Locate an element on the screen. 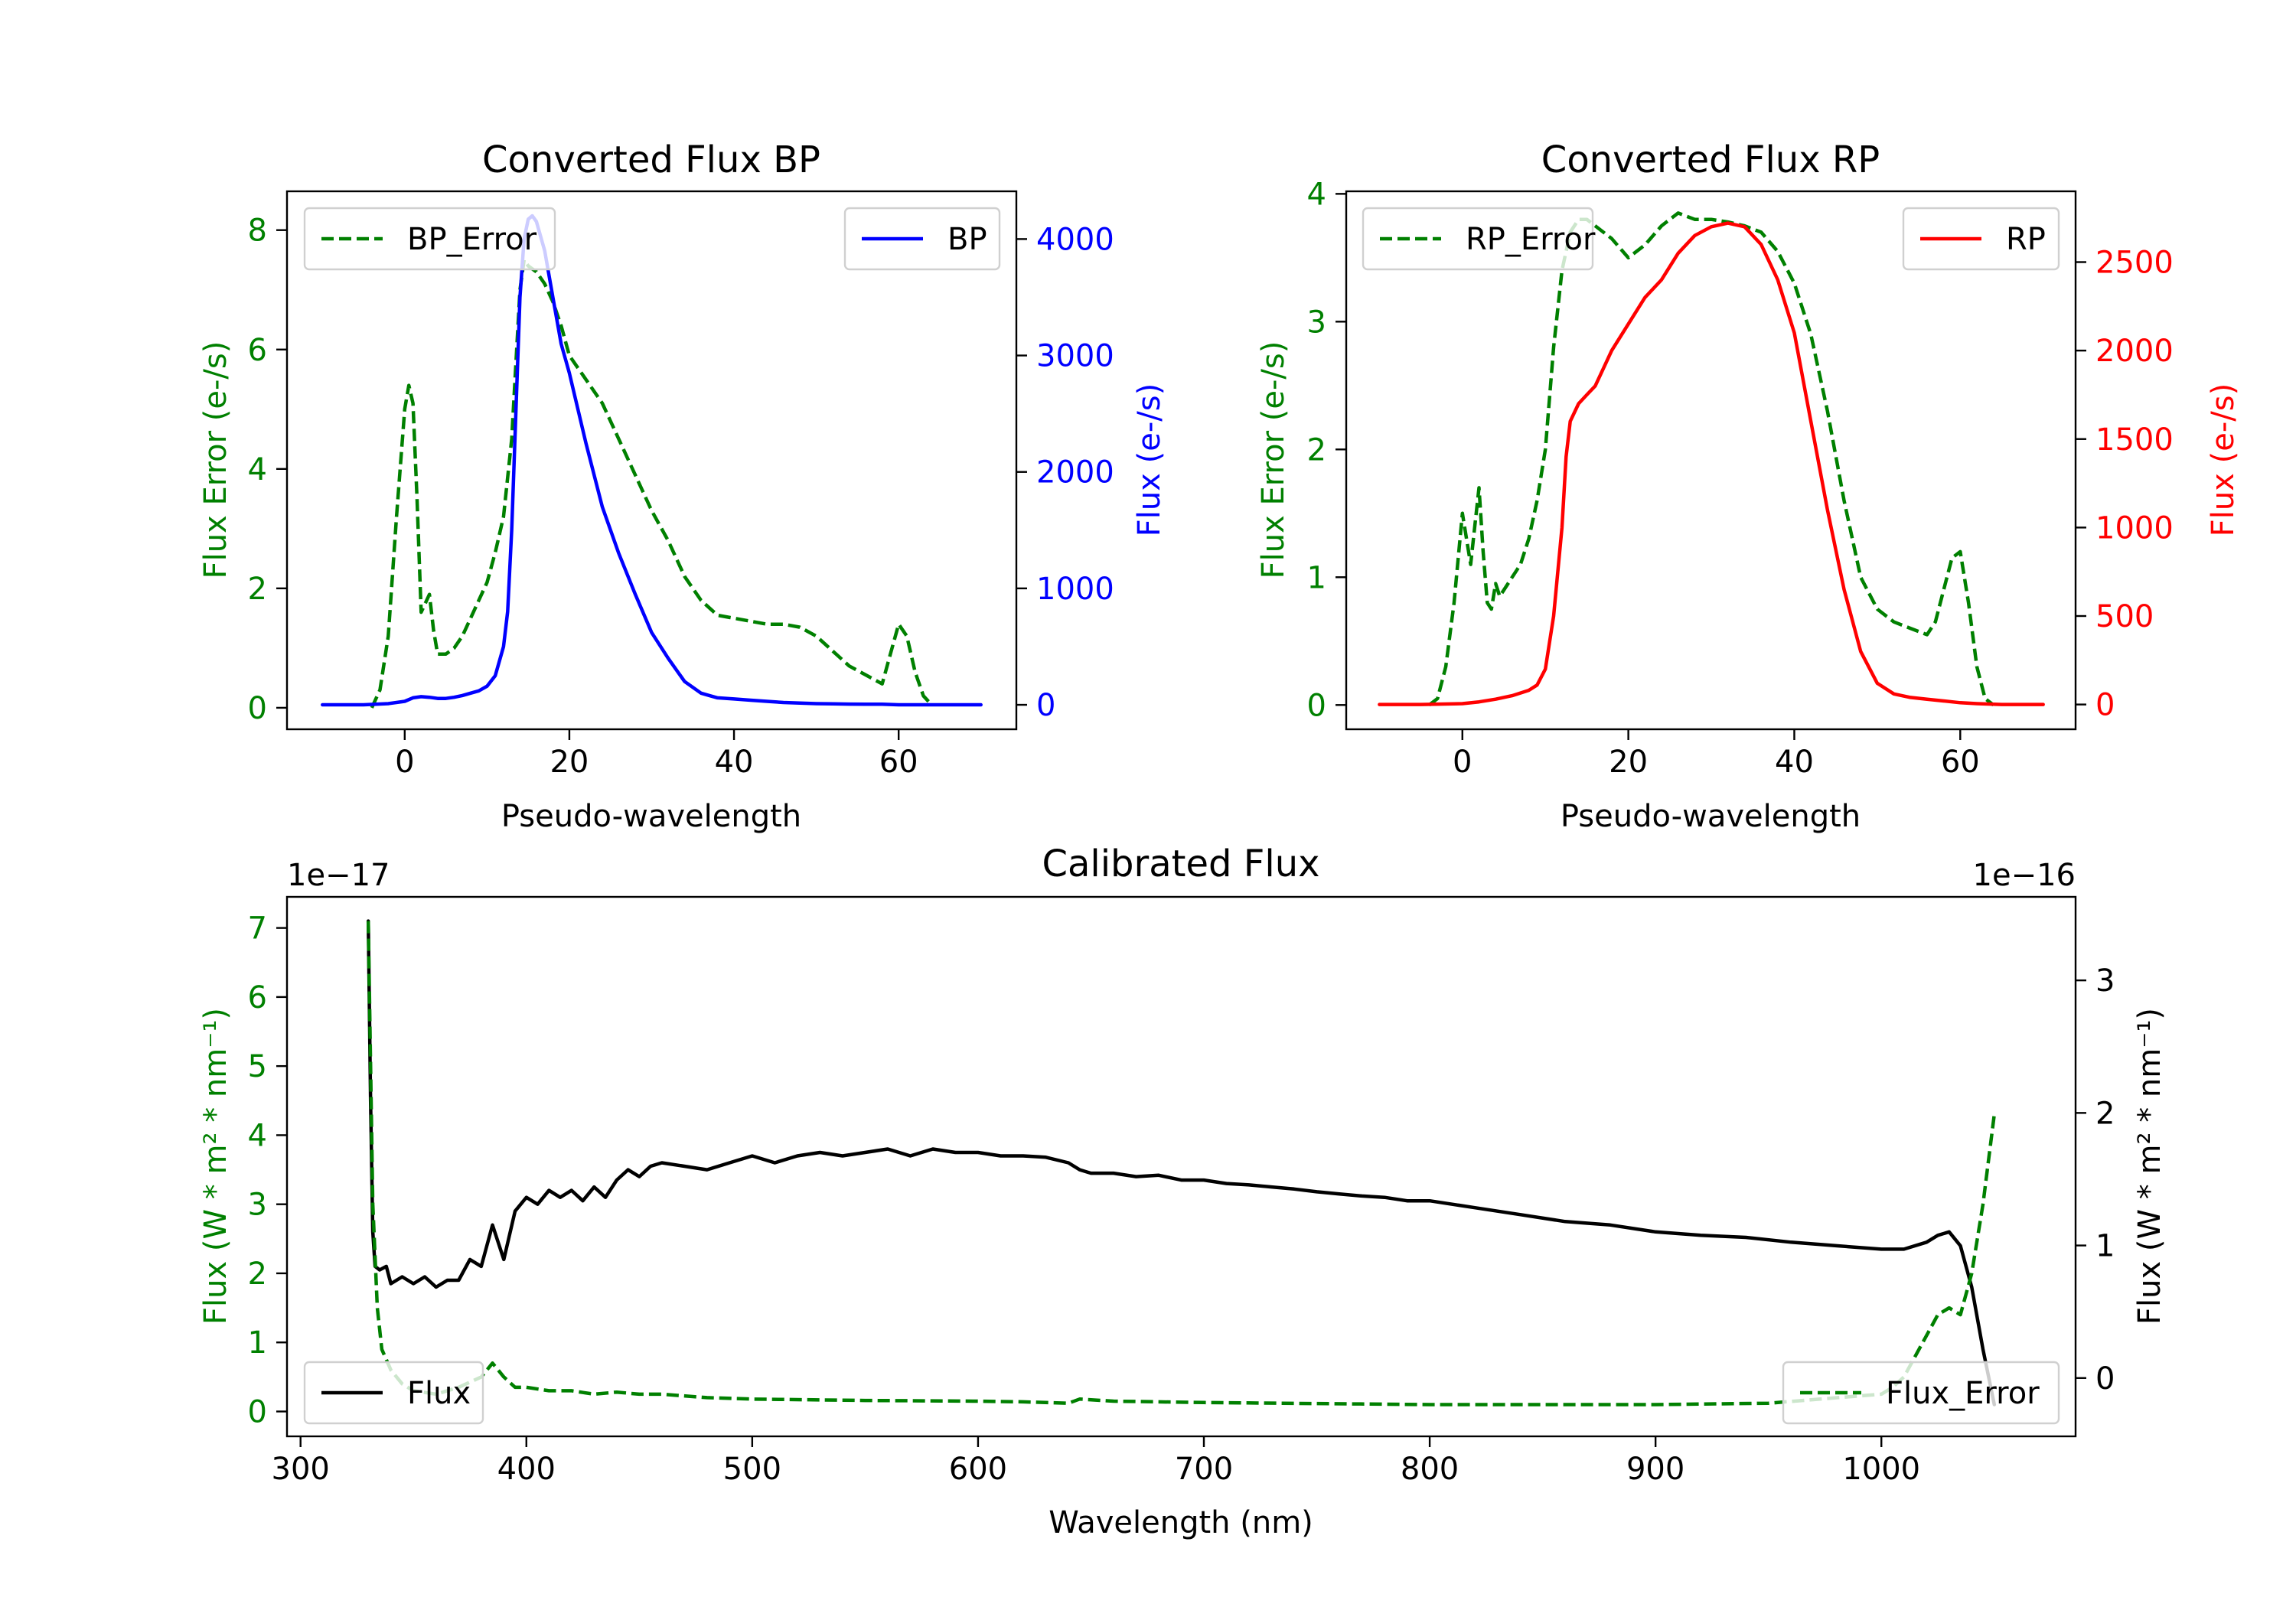  bp-ytick-left-label: 0 is located at coordinates (257, 708).